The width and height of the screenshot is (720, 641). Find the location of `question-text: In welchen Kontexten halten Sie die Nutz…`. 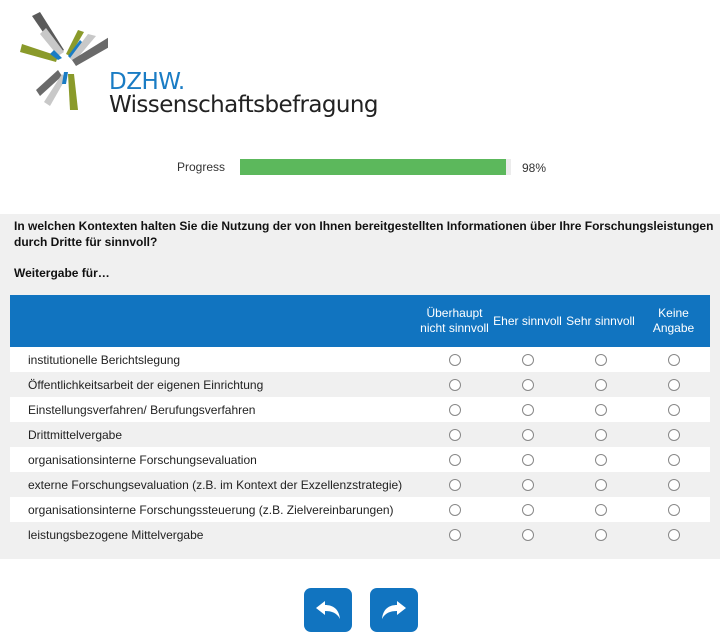

question-text: In welchen Kontexten halten Sie die Nutz… is located at coordinates (364, 234).